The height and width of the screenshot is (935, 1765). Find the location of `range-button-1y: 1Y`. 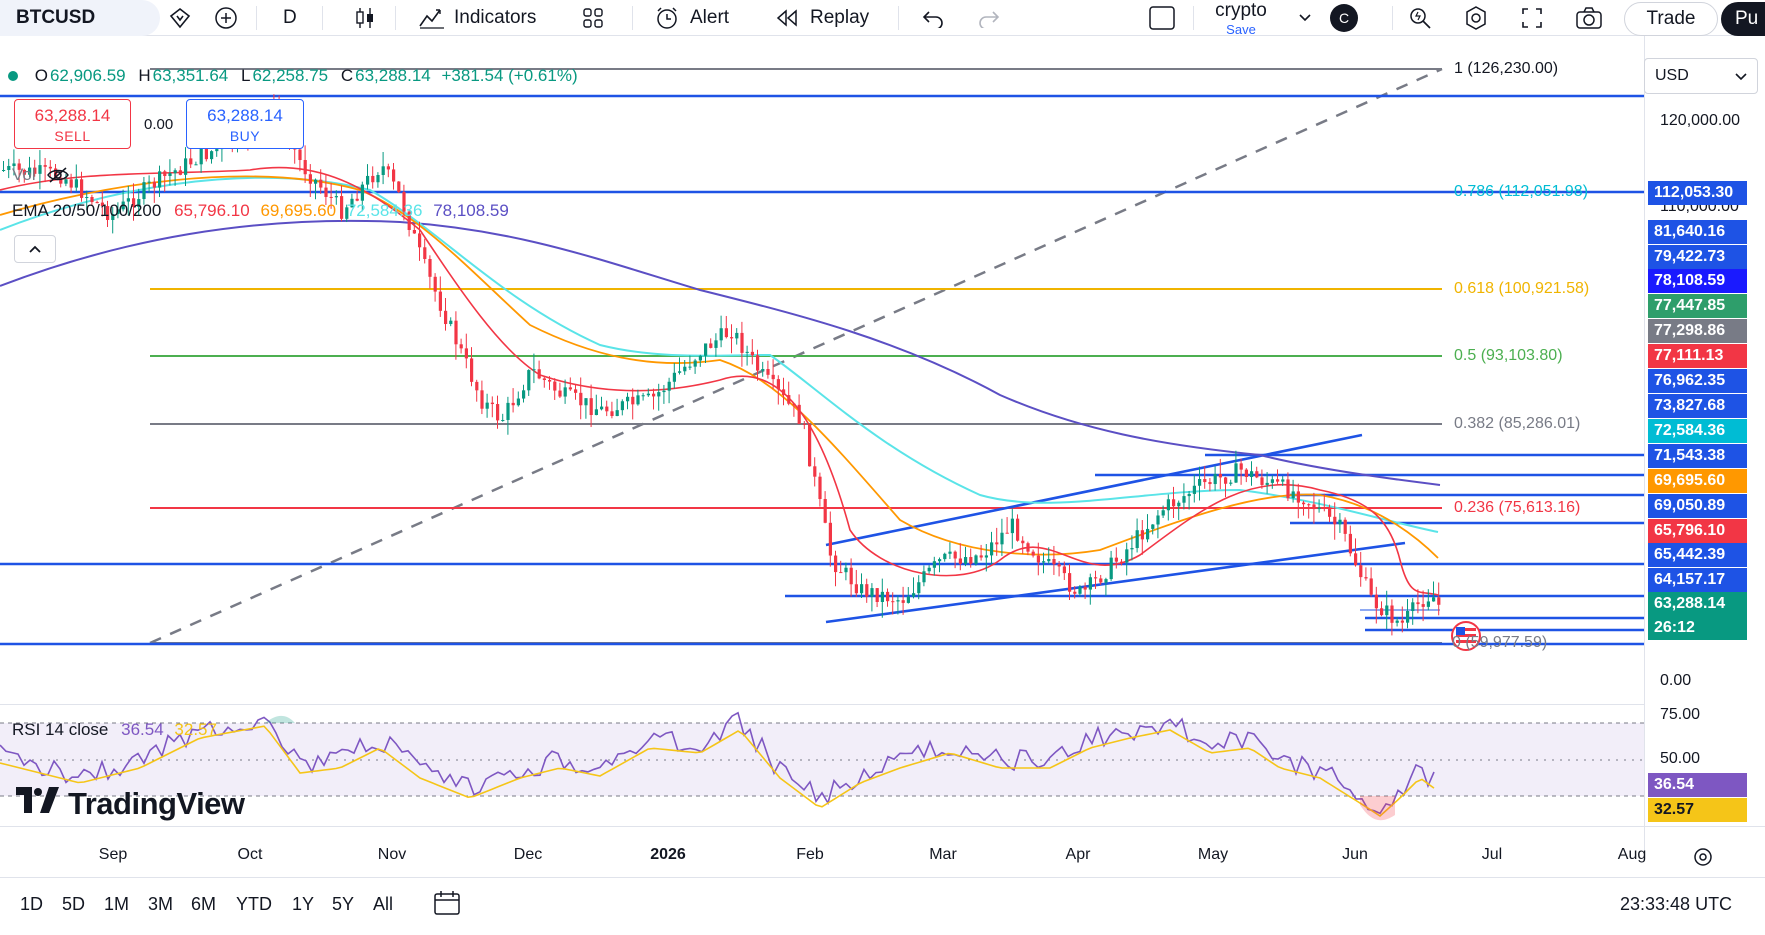

range-button-1y: 1Y is located at coordinates (303, 904).